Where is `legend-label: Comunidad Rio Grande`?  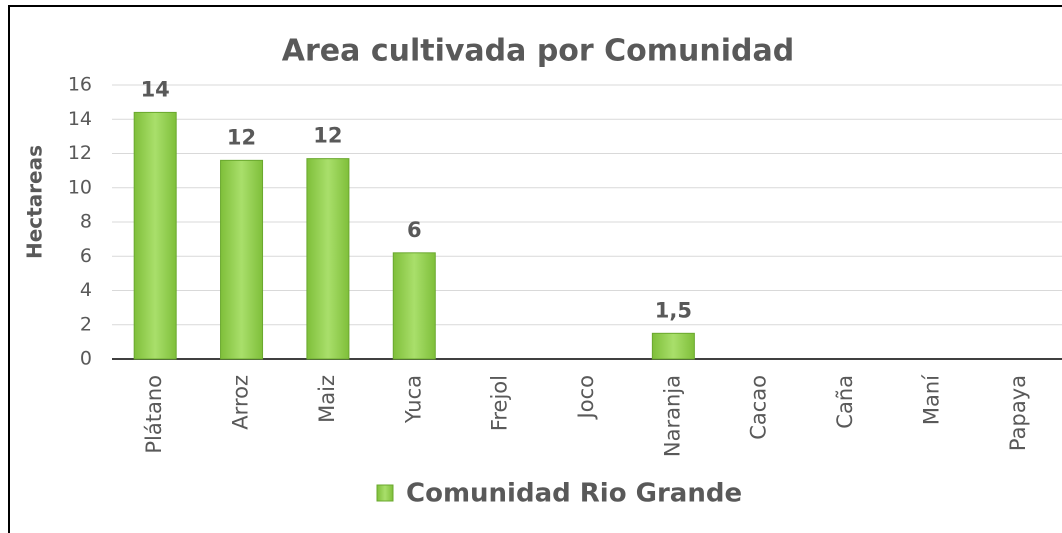 legend-label: Comunidad Rio Grande is located at coordinates (574, 494).